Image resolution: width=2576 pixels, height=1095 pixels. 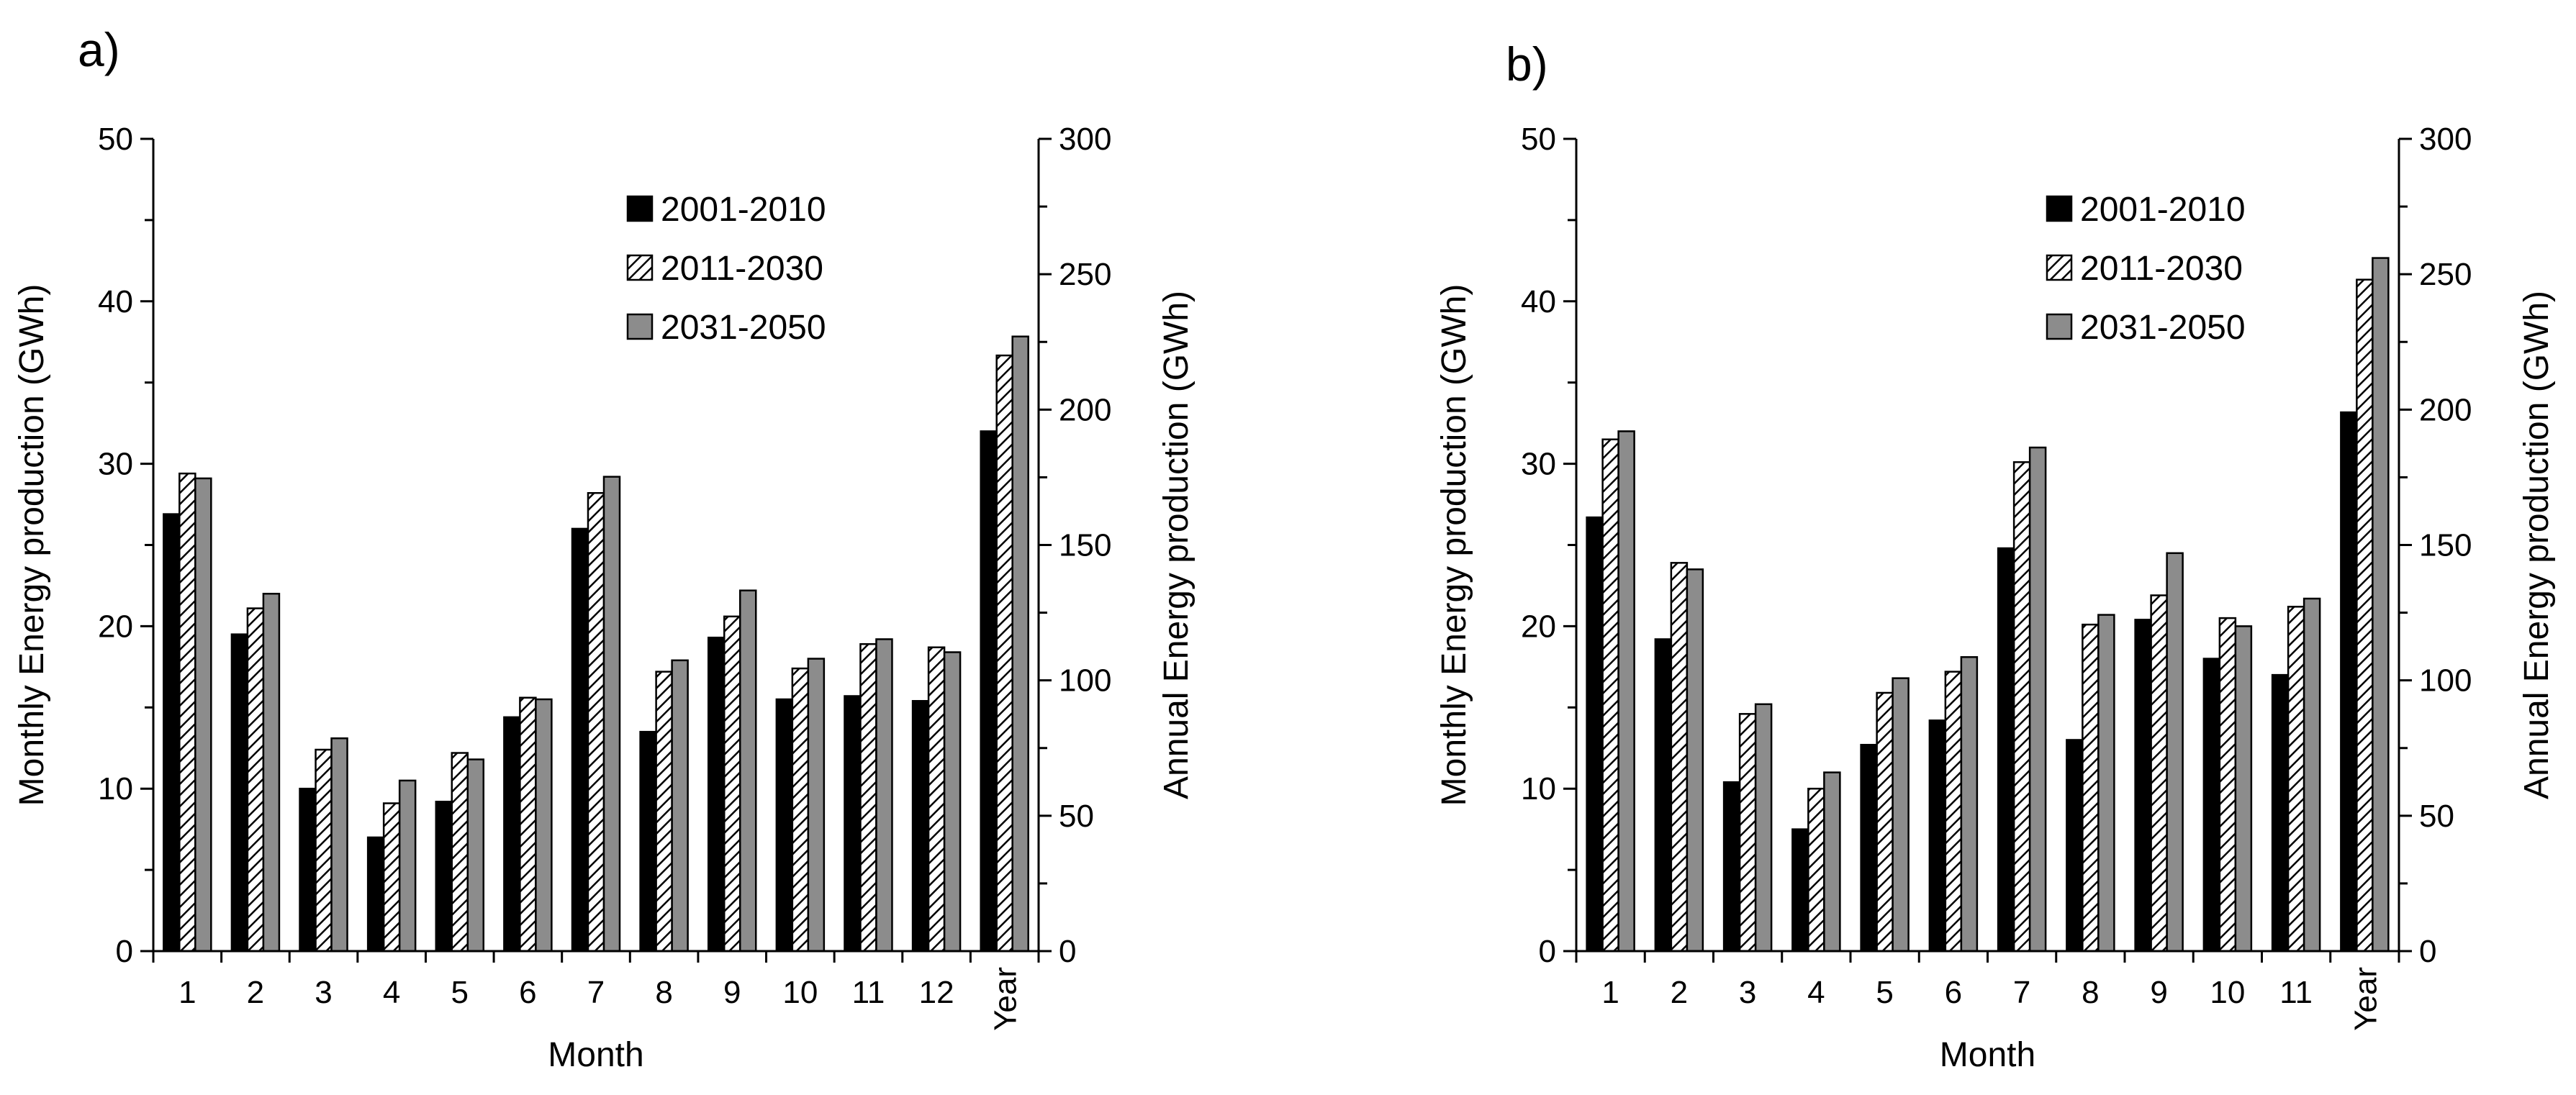 What do you see at coordinates (2446, 139) in the screenshot?
I see `y-tick-label-right: 300` at bounding box center [2446, 139].